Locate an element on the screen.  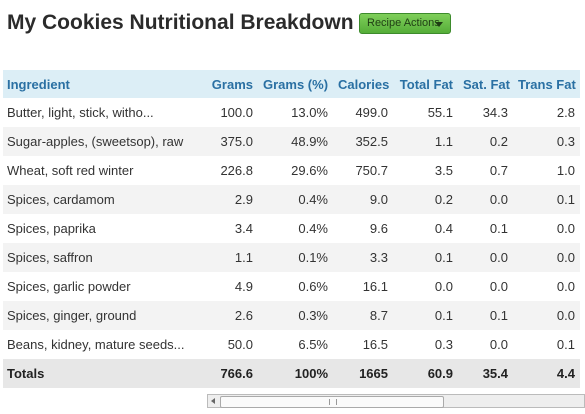
scroll-grip is located at coordinates (333, 402).